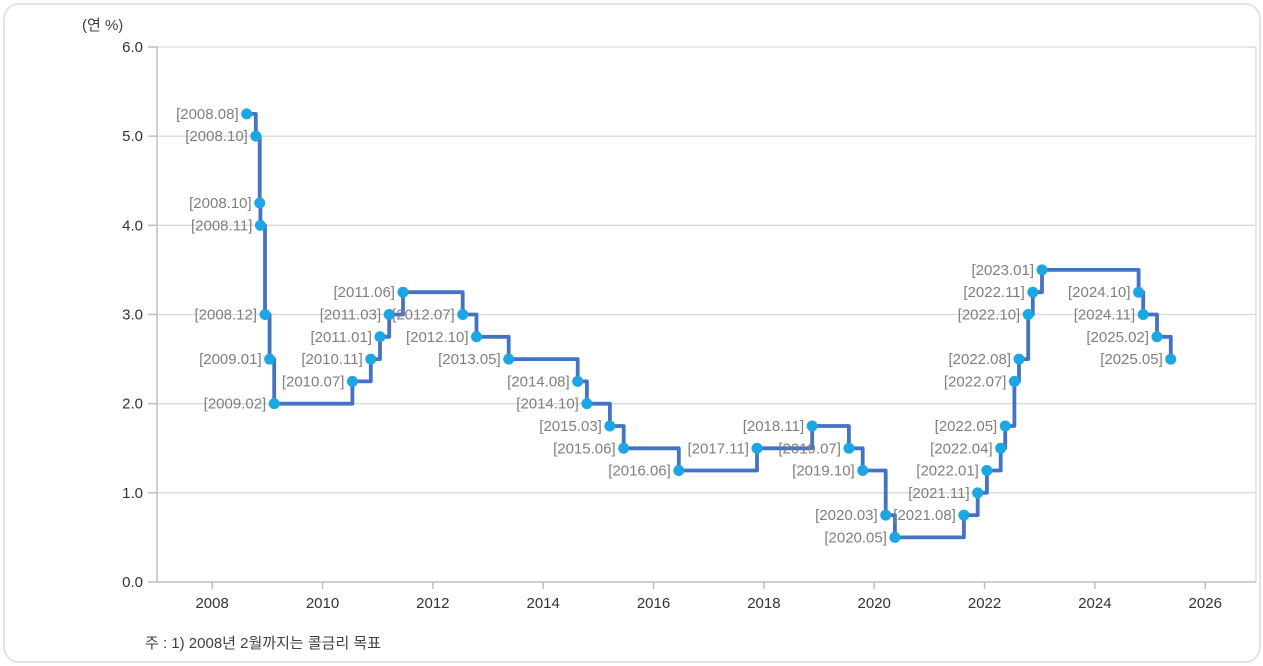  What do you see at coordinates (773, 426) in the screenshot?
I see `data-point-label: [2018.11]` at bounding box center [773, 426].